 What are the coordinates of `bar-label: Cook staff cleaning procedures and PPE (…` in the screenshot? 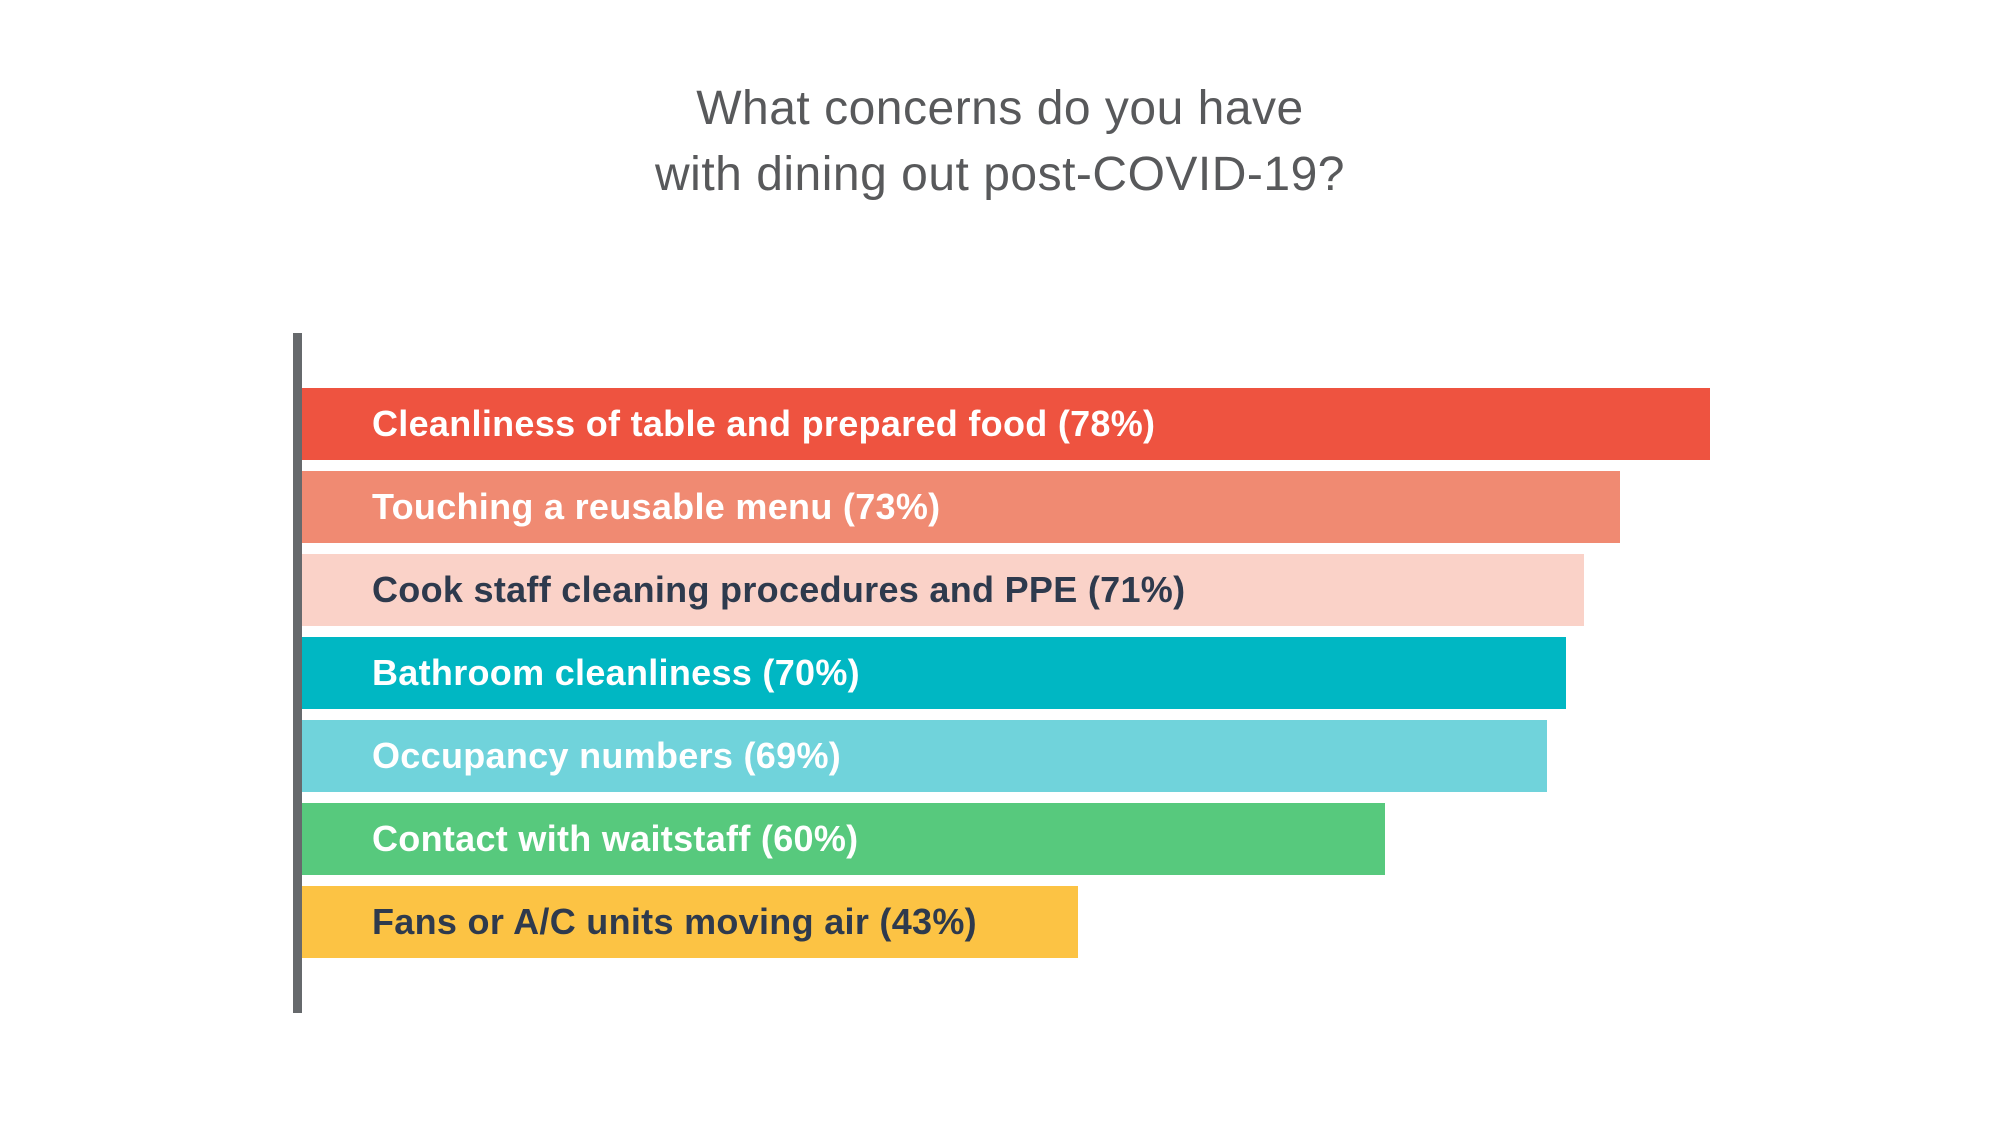 It's located at (779, 589).